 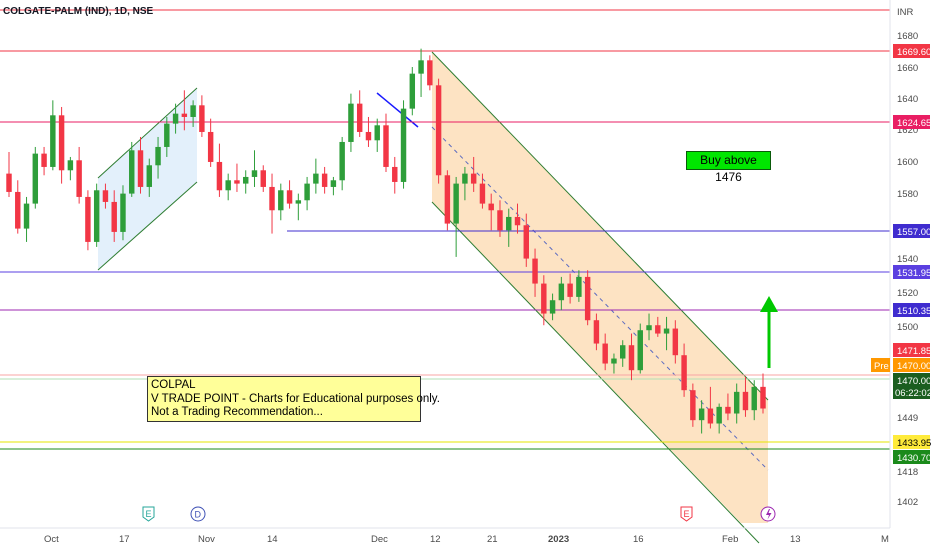 What do you see at coordinates (914, 443) in the screenshot?
I see `price-badge-label: 1433.95` at bounding box center [914, 443].